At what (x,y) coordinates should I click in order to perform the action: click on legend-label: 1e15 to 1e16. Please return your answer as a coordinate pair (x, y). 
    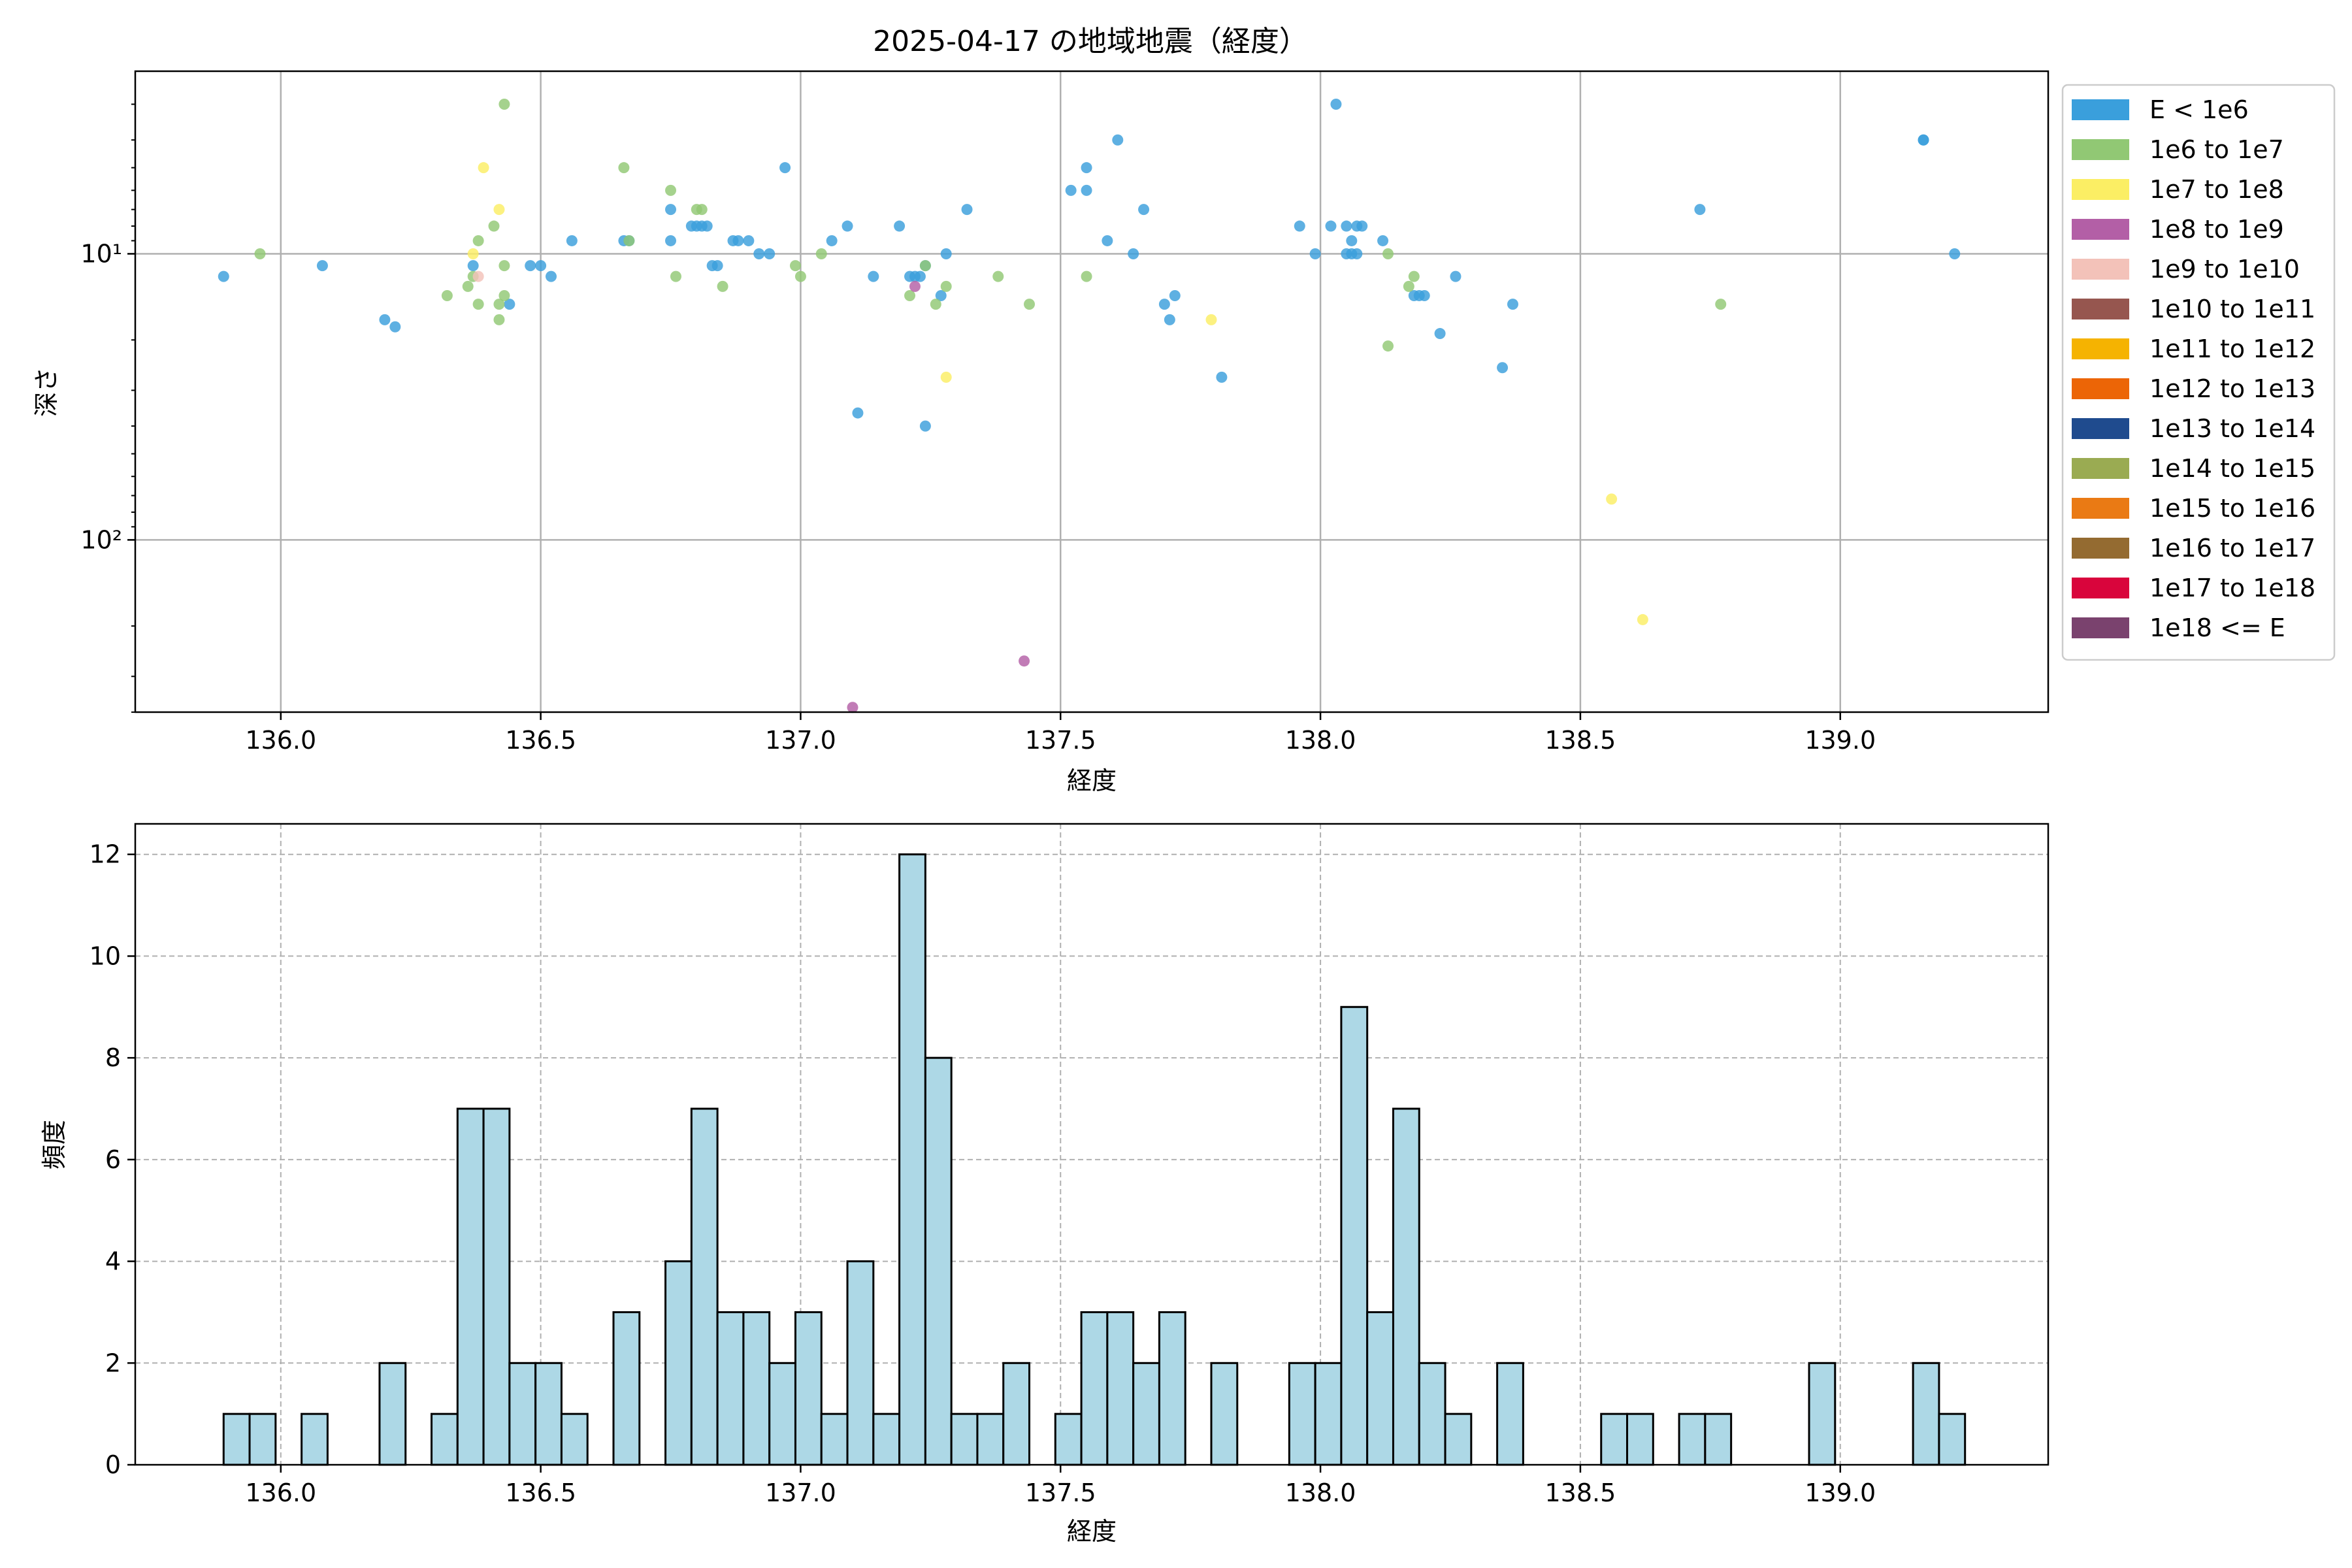
    Looking at the image, I should click on (2232, 508).